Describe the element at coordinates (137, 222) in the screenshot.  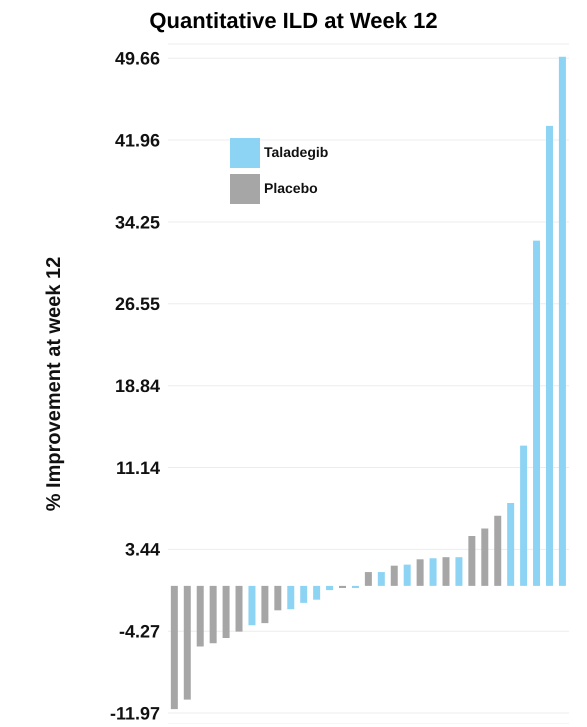
I see `y-tick-label: 34.25` at that location.